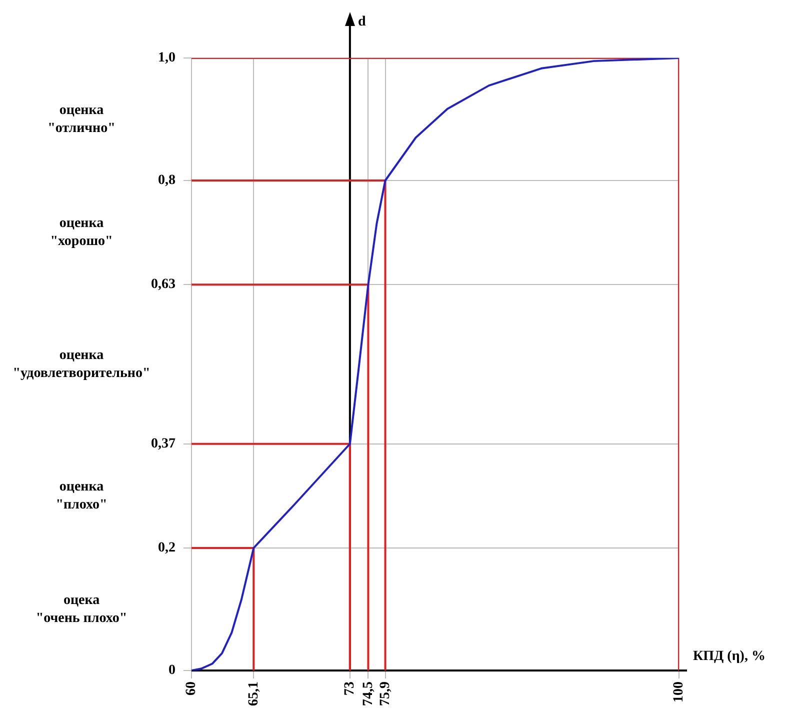 This screenshot has width=787, height=725. I want to click on text: оценка "плохо", so click(82, 496).